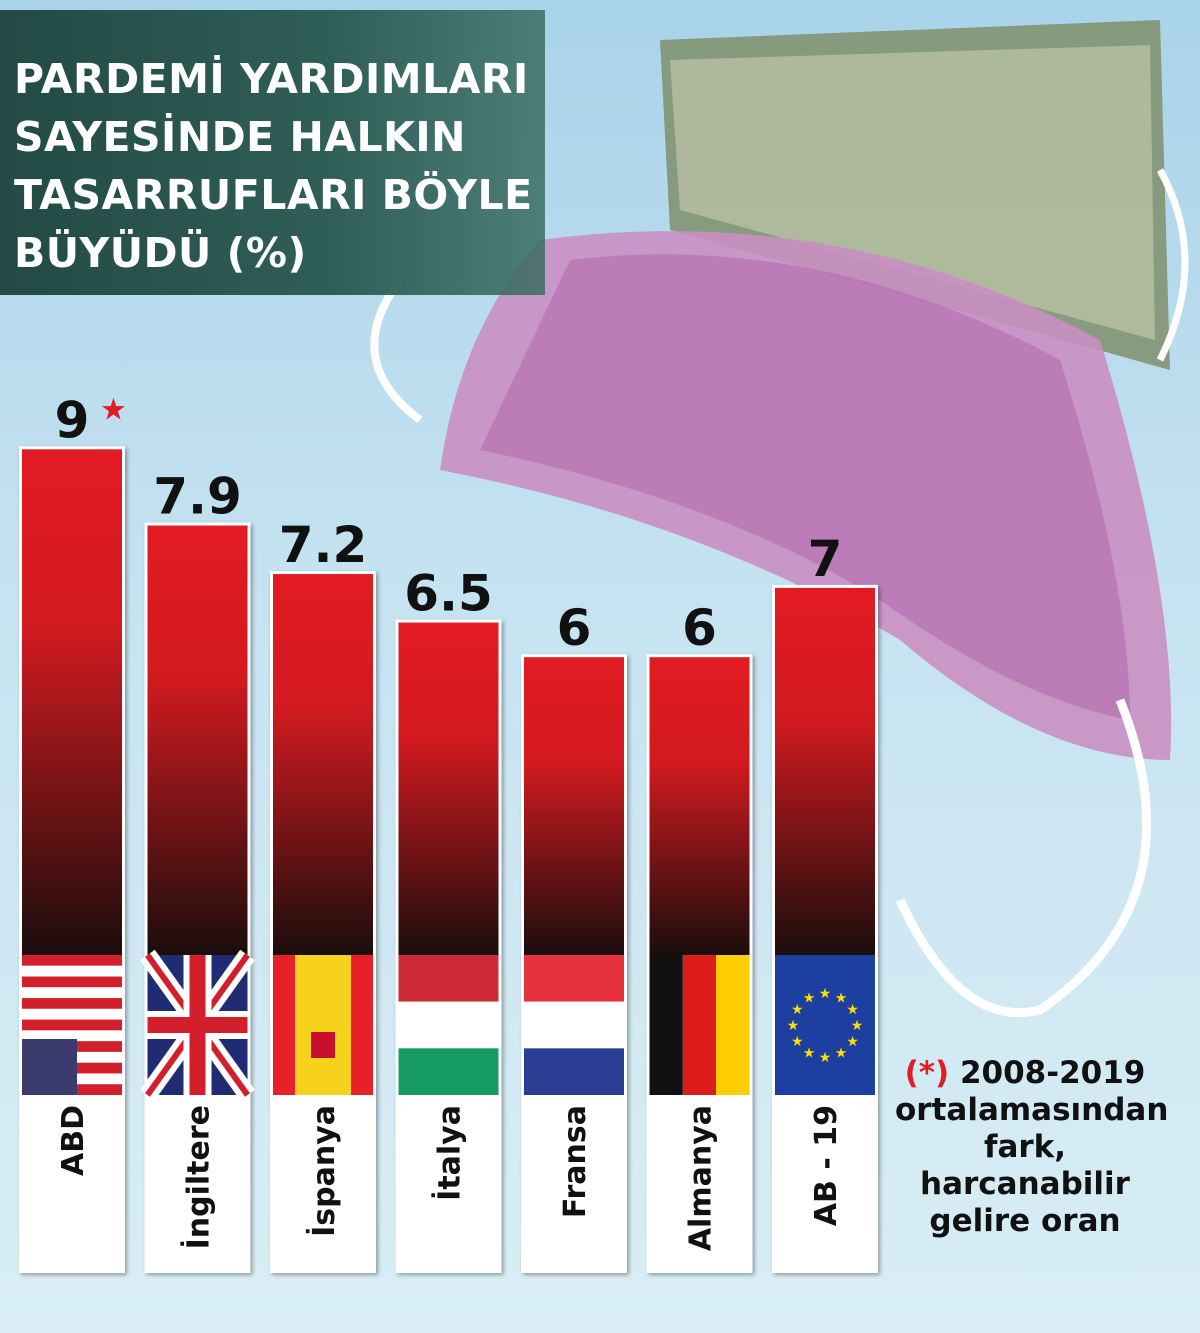  I want to click on value-label: 7, so click(825, 559).